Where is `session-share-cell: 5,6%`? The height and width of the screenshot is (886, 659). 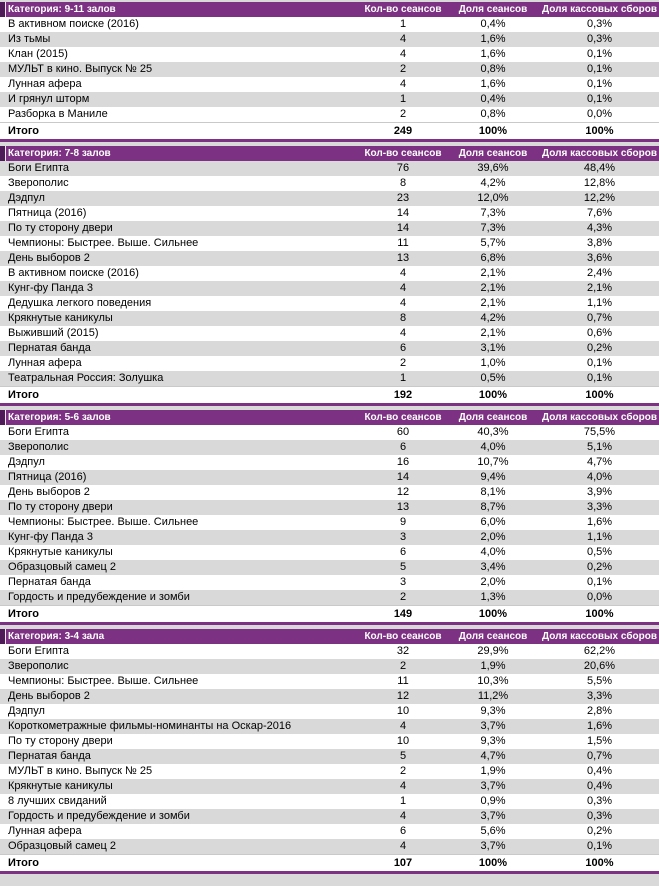
session-share-cell: 5,6% is located at coordinates (493, 831).